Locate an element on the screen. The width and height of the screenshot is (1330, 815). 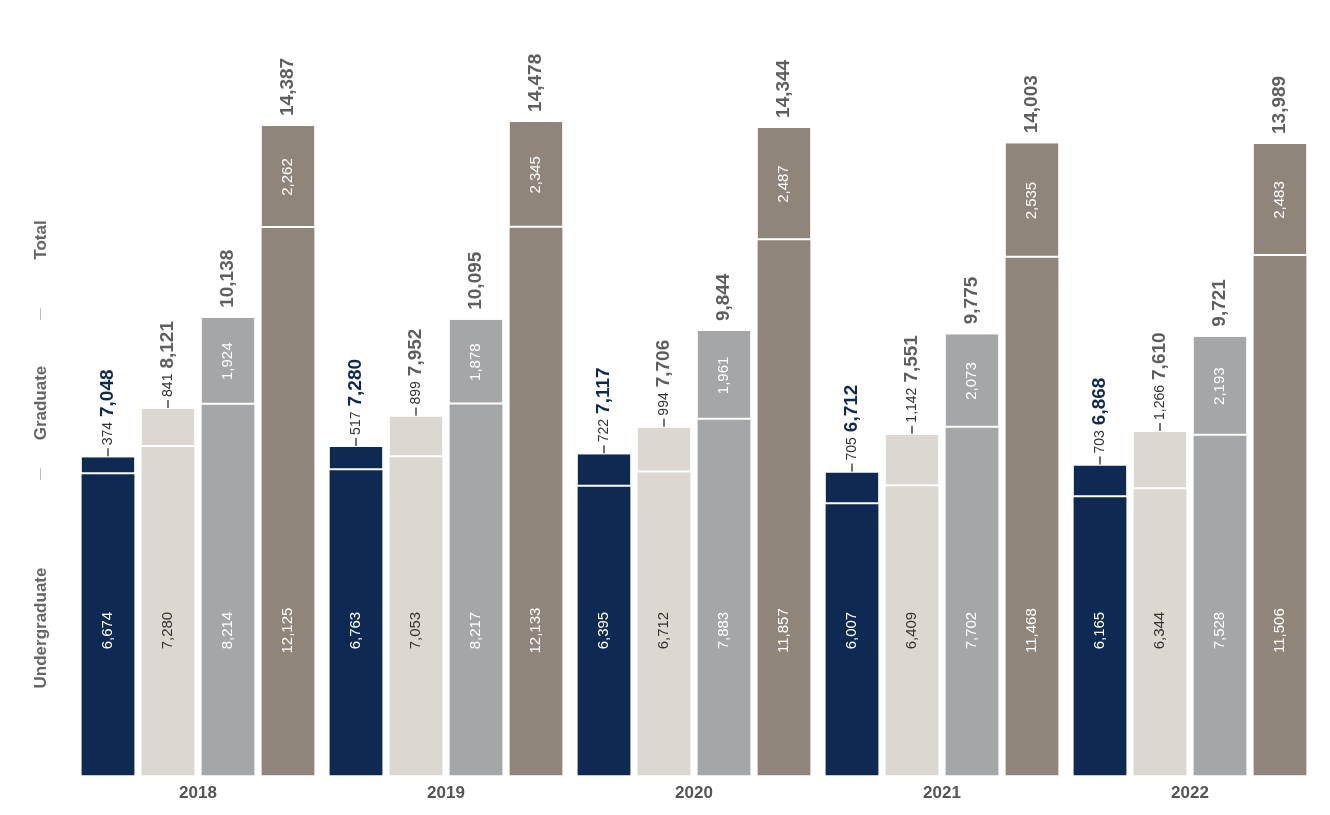
data-label: 705 is located at coordinates (850, 448).